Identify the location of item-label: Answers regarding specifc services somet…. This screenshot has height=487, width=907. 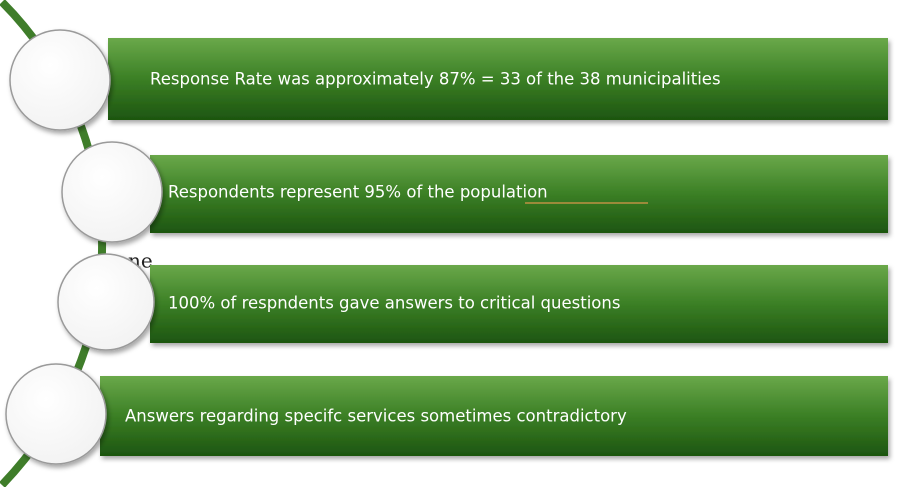
(376, 416).